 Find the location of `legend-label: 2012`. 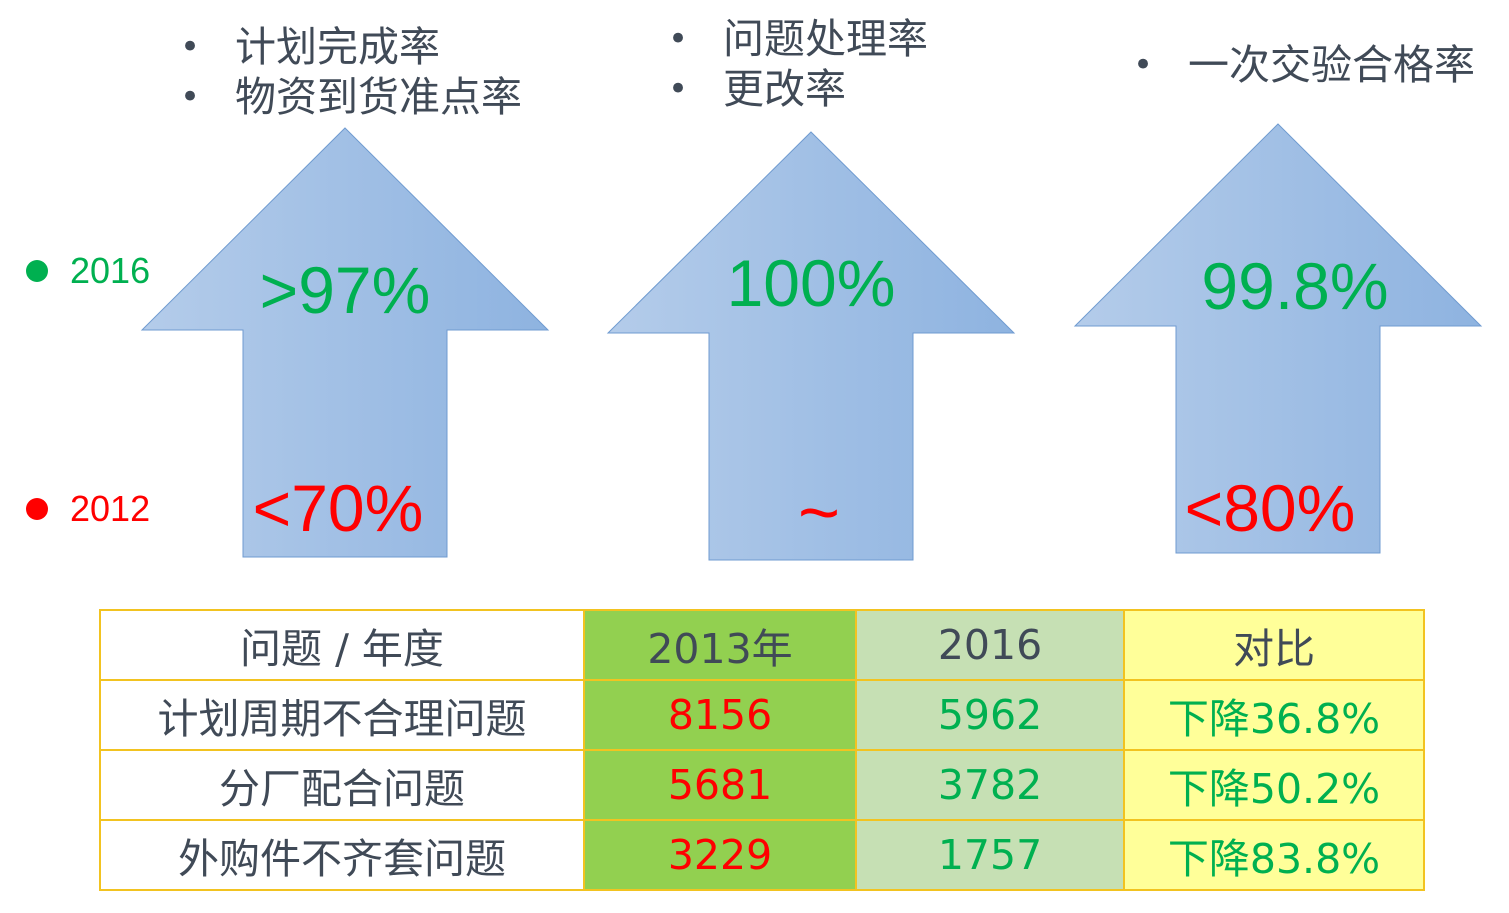

legend-label: 2012 is located at coordinates (110, 508).